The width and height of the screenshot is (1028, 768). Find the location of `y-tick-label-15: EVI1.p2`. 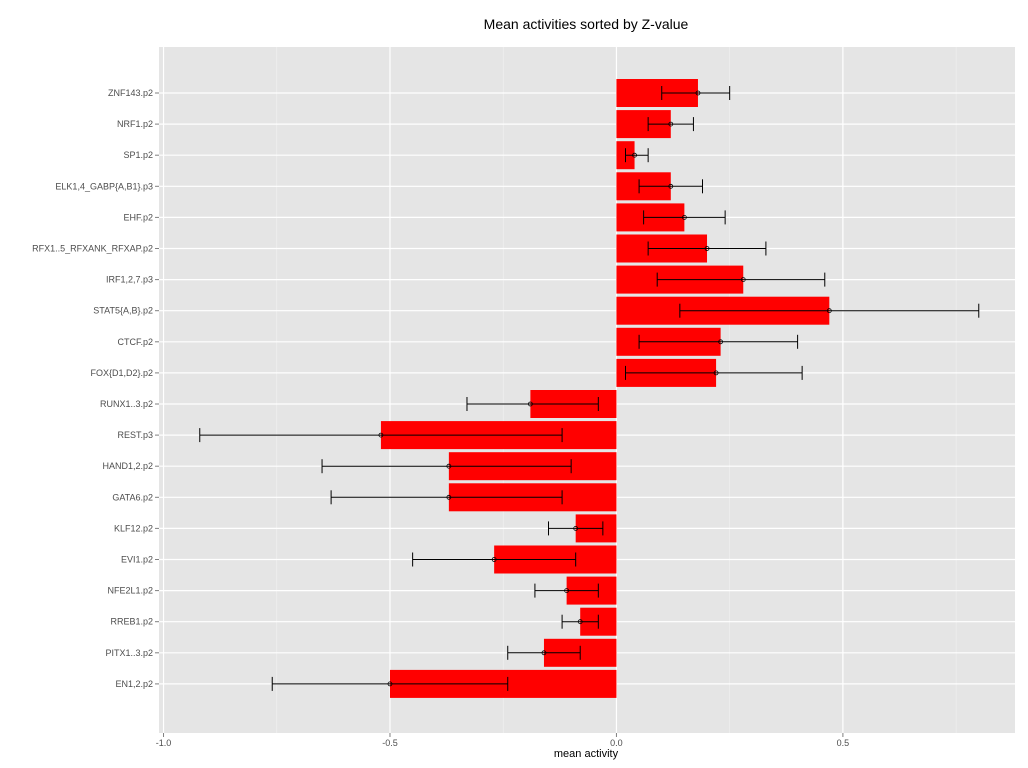

y-tick-label-15: EVI1.p2 is located at coordinates (137, 560).